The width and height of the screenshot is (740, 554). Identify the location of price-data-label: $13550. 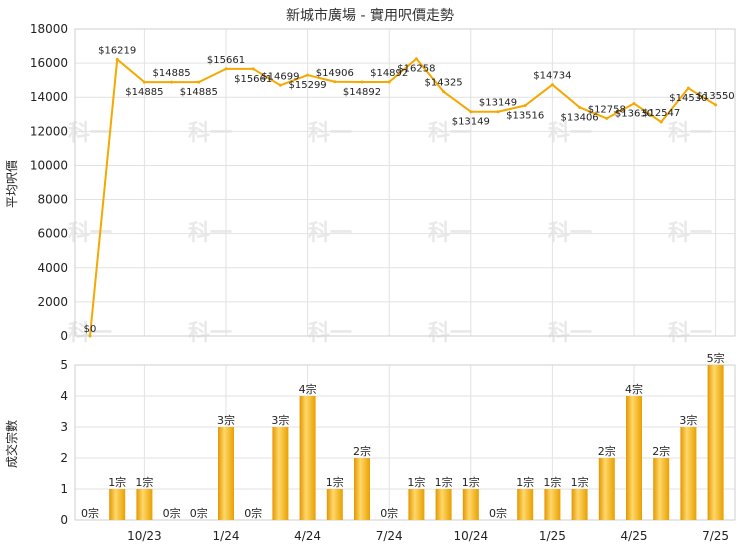
(716, 96).